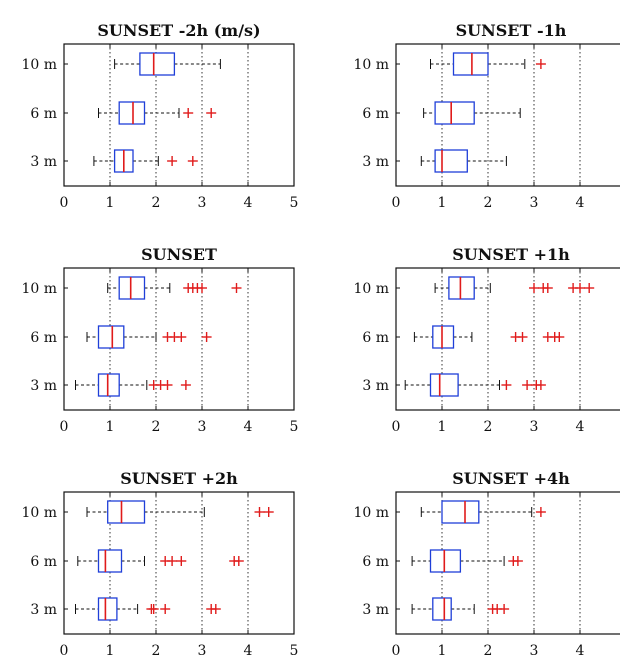 The width and height of the screenshot is (620, 664). Describe the element at coordinates (179, 478) in the screenshot. I see `panel-title: SUNSET +2h` at that location.